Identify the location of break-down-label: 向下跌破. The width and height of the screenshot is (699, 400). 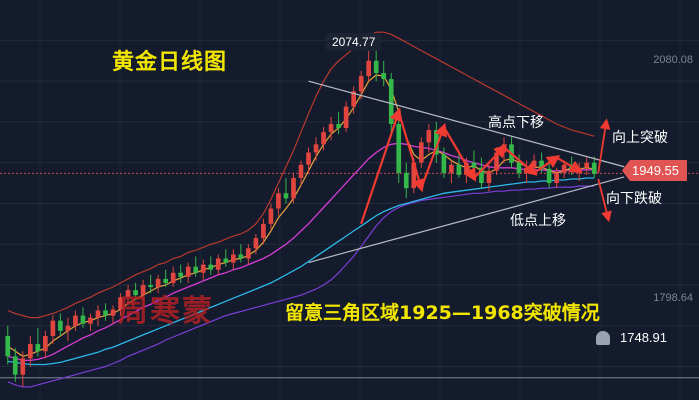
(634, 199).